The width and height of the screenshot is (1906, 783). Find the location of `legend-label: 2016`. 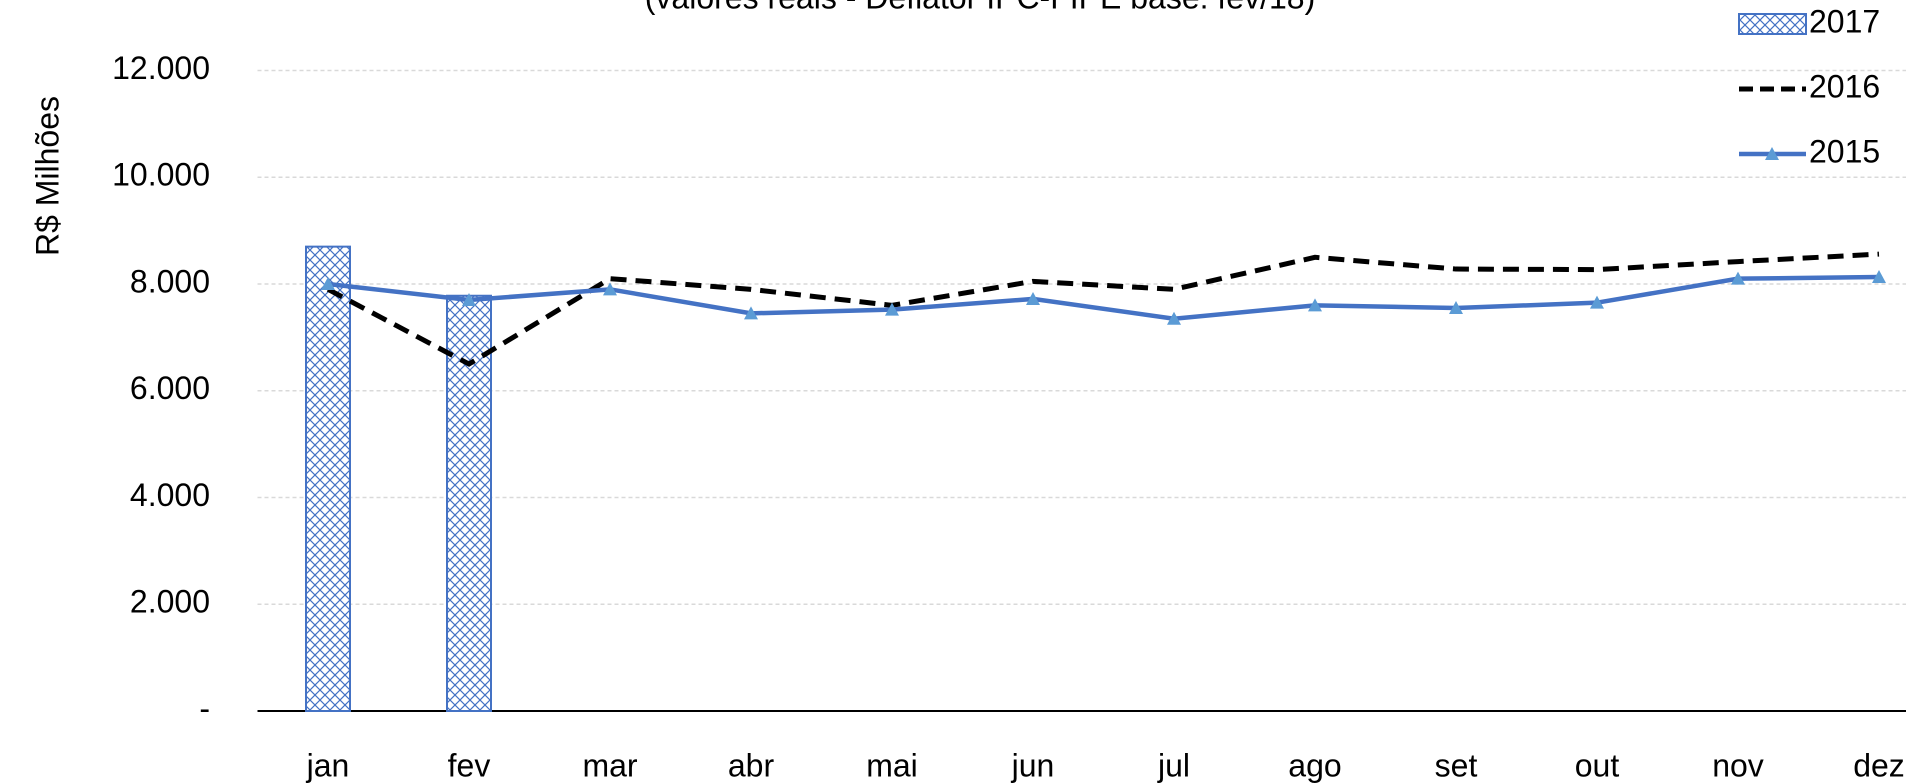

legend-label: 2016 is located at coordinates (1844, 86).